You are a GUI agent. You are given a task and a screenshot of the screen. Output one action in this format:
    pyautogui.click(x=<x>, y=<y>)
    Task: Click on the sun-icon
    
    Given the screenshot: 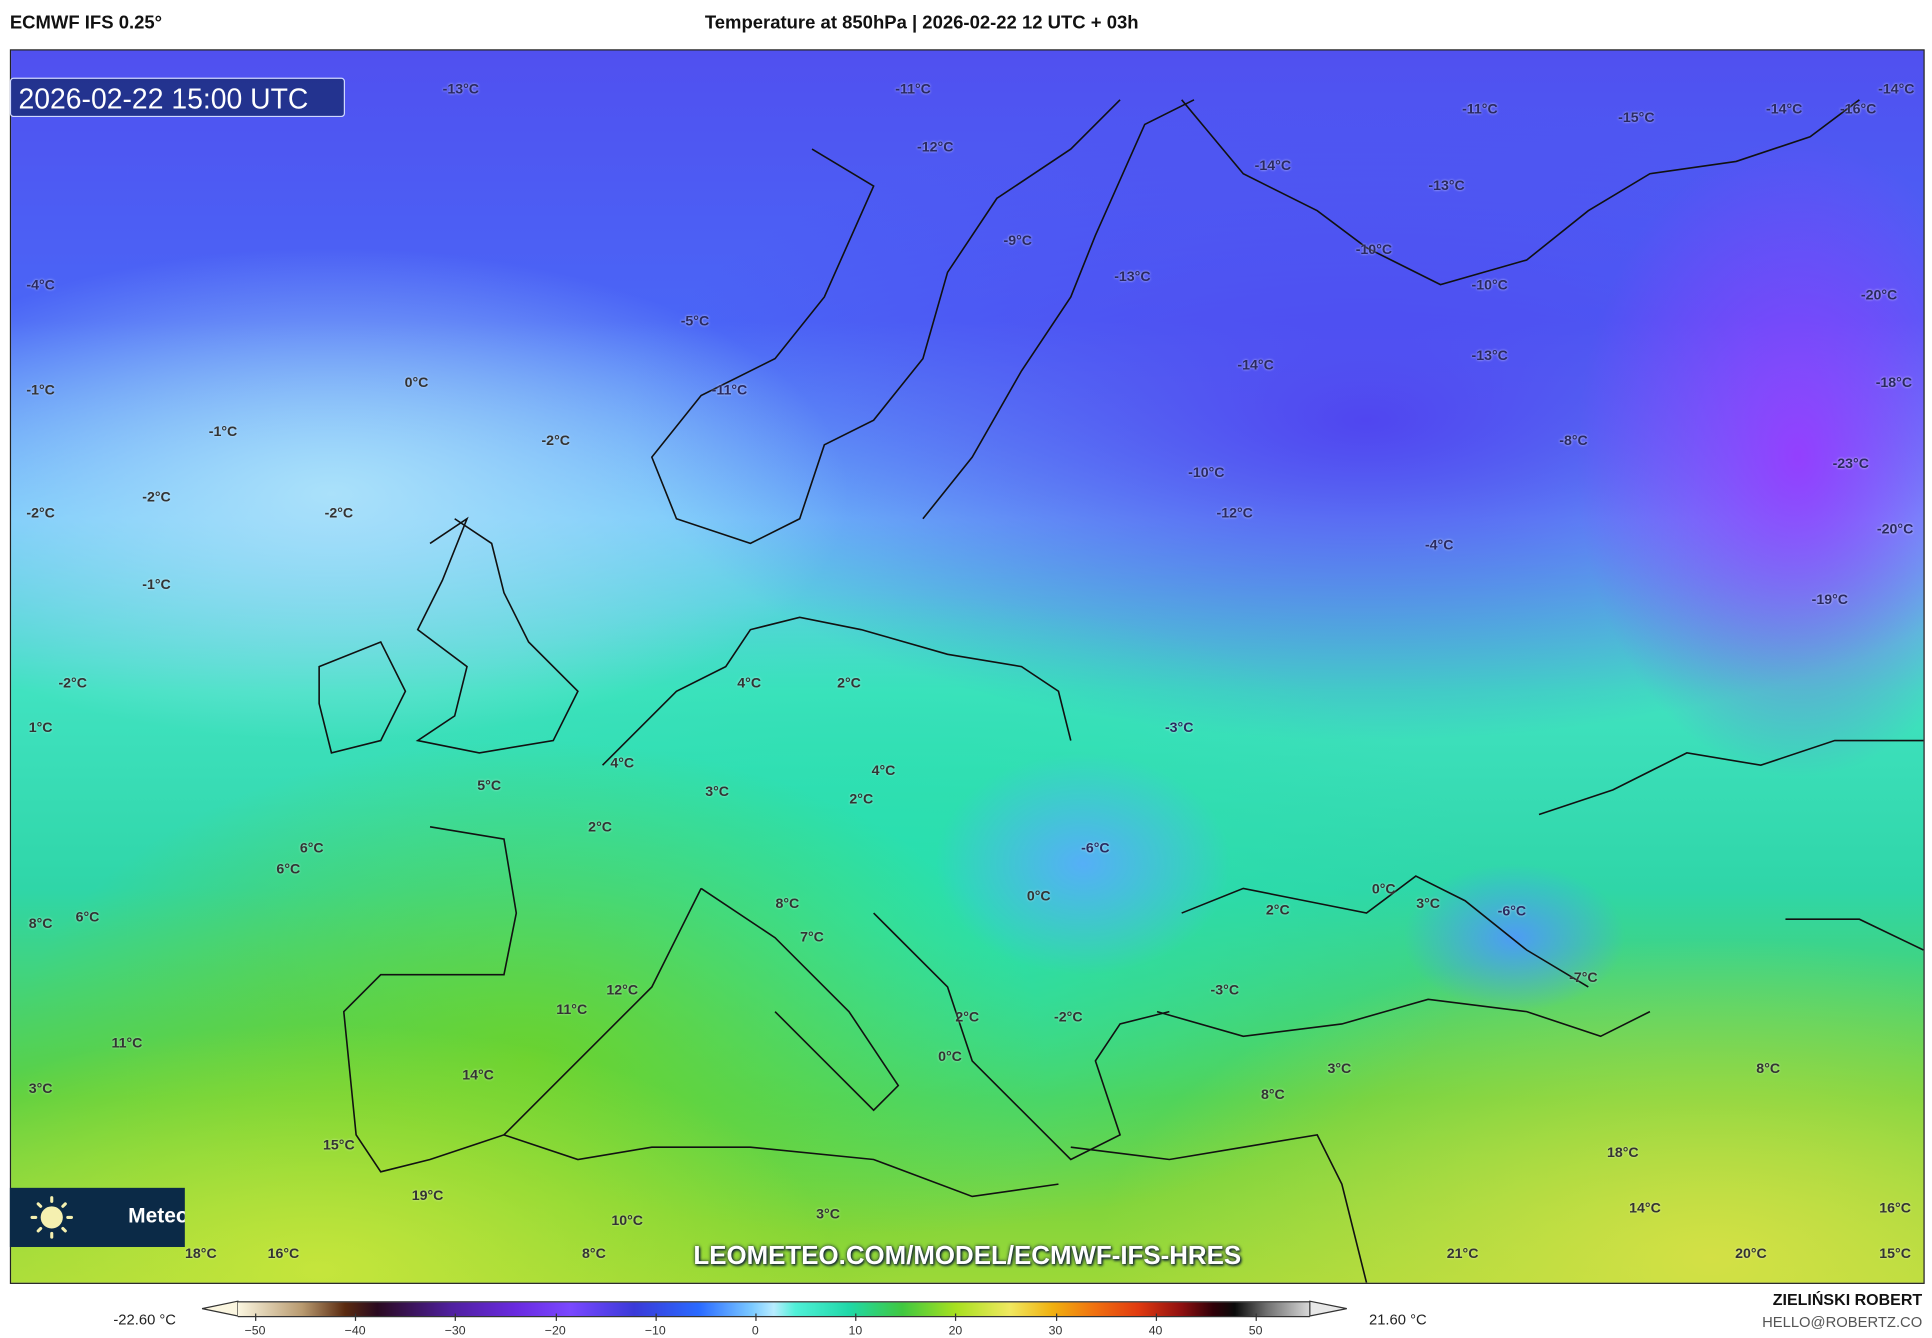 What is the action you would take?
    pyautogui.click(x=52, y=1217)
    